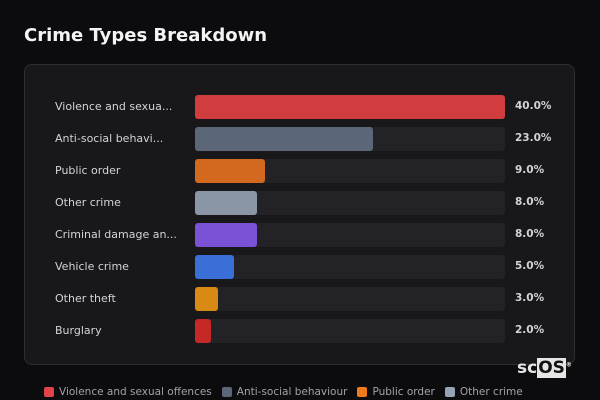 The image size is (600, 400). Describe the element at coordinates (533, 106) in the screenshot. I see `value-label: 40.0%` at that location.